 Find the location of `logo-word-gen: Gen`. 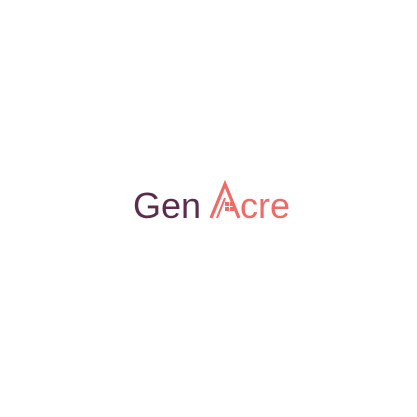

logo-word-gen: Gen is located at coordinates (167, 204).